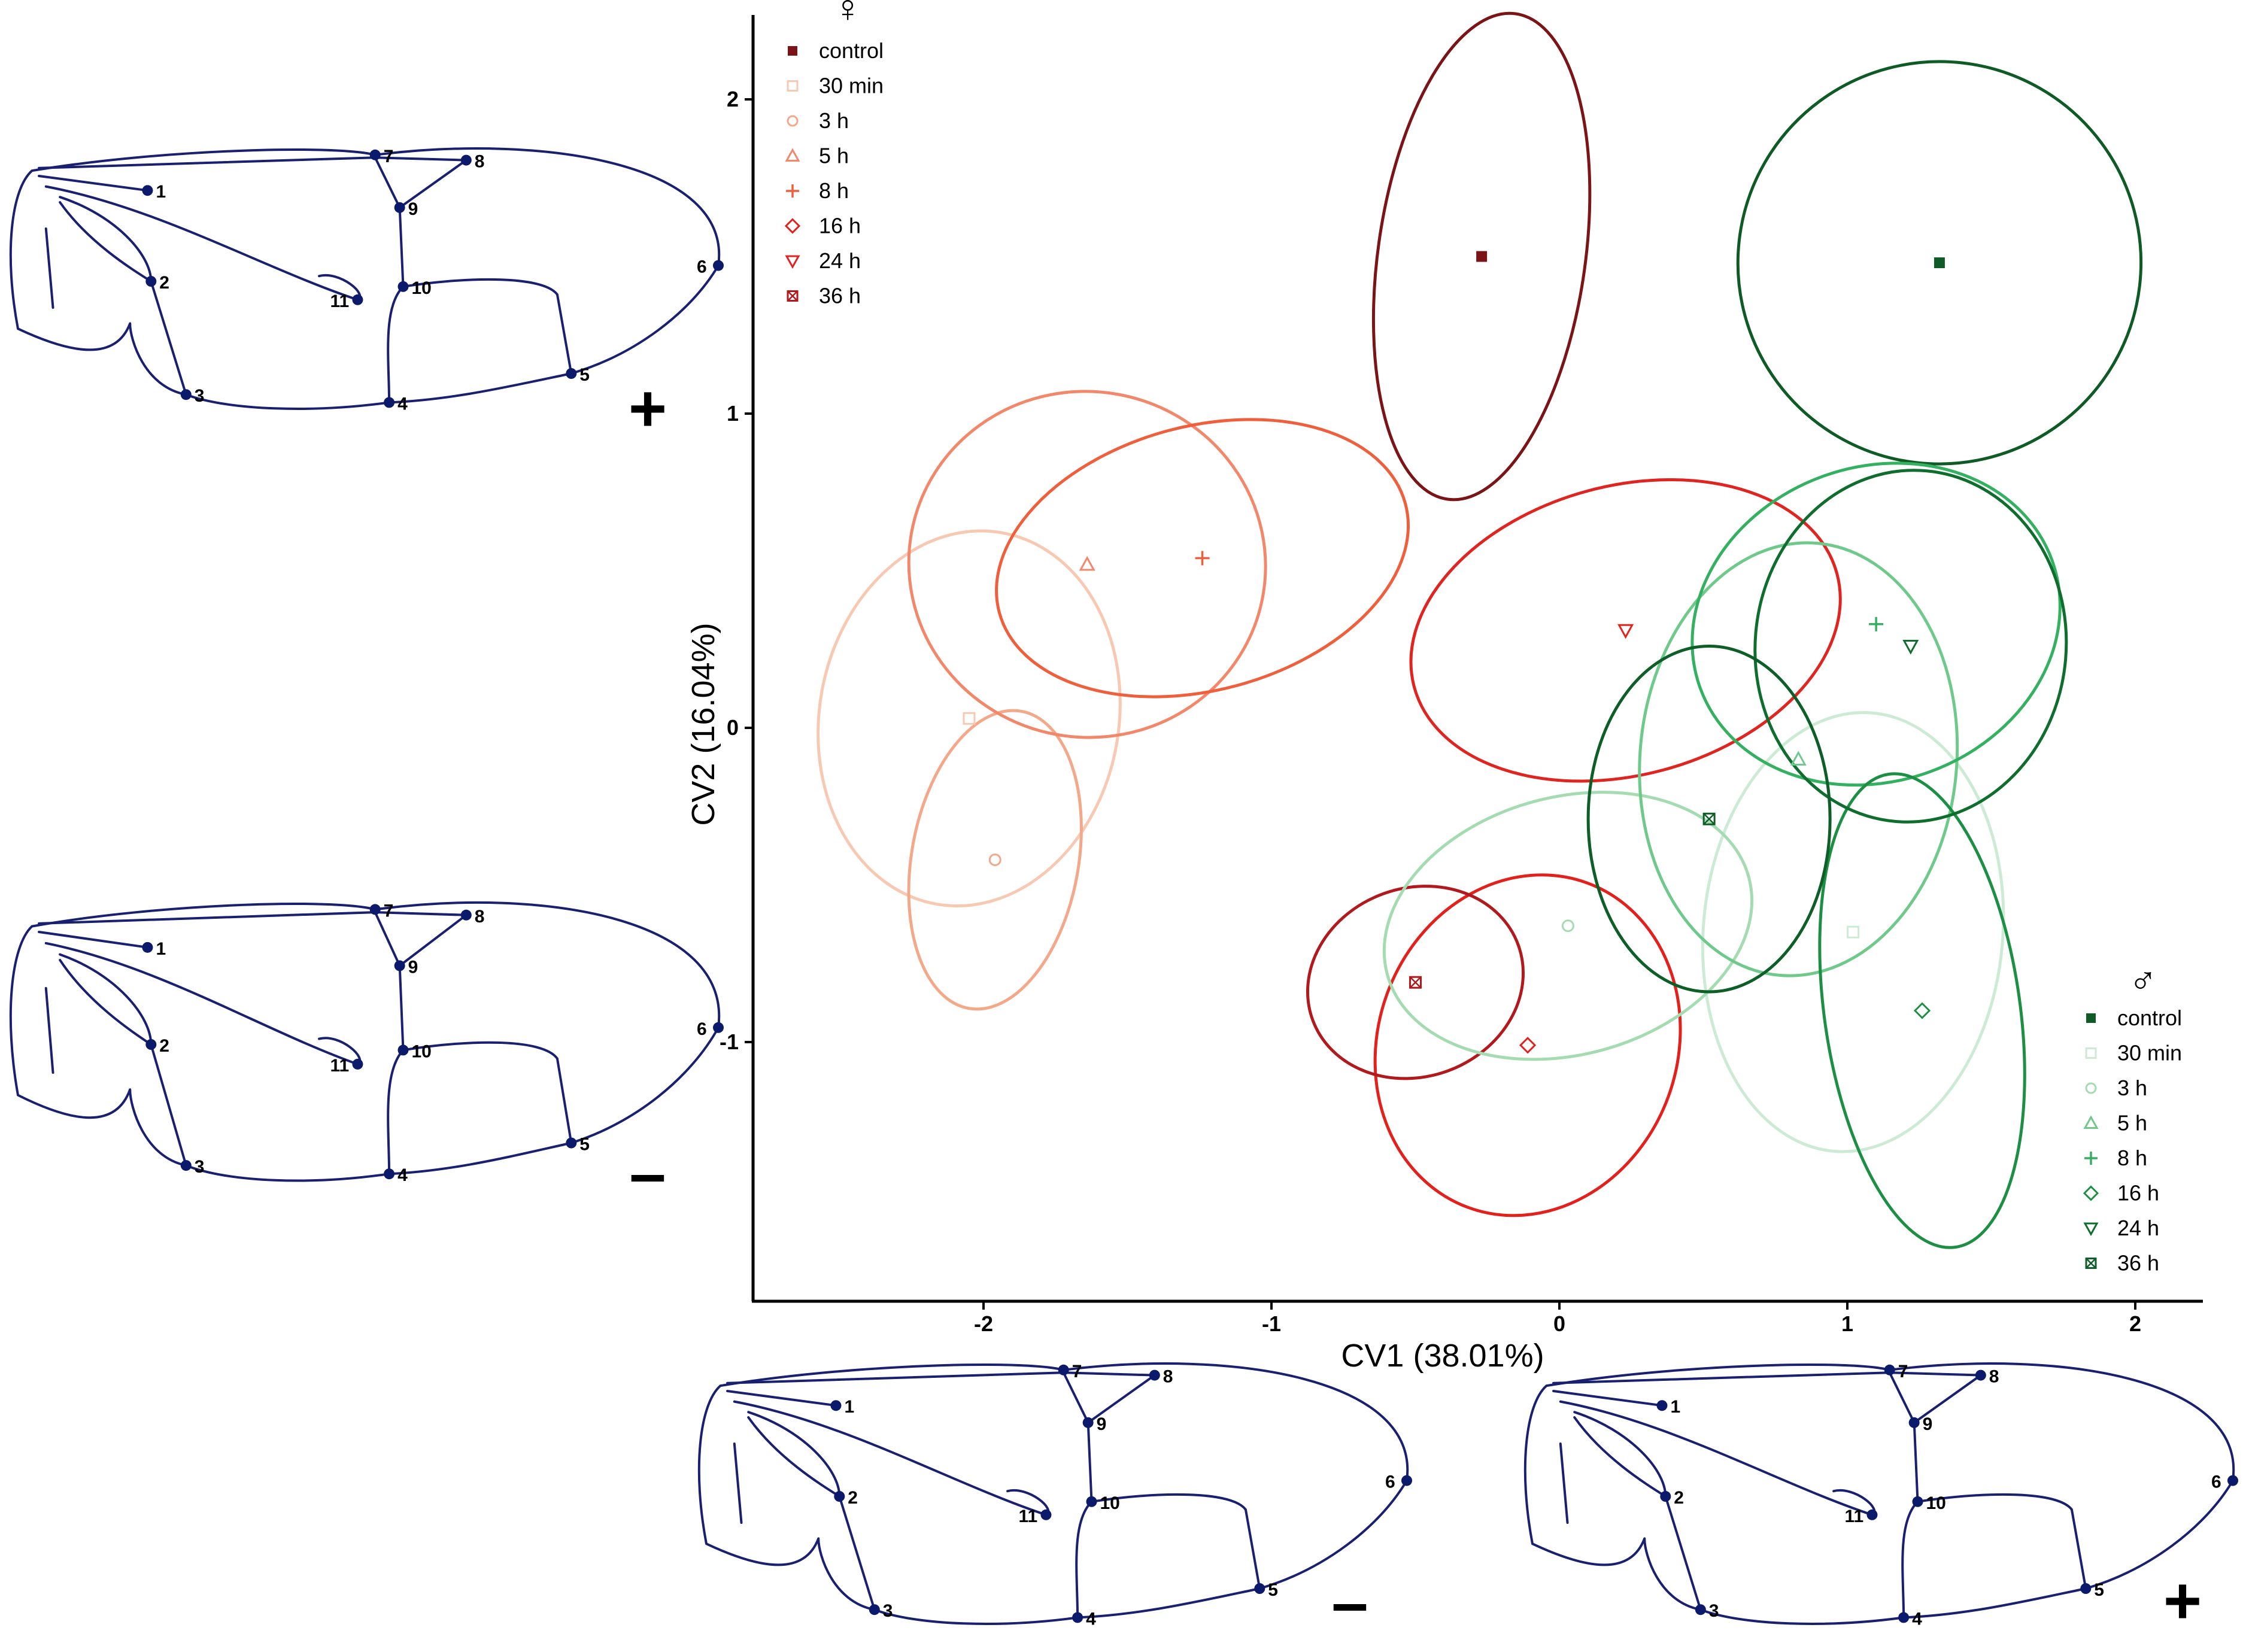  I want to click on ellipse-male-control, so click(1939, 263).